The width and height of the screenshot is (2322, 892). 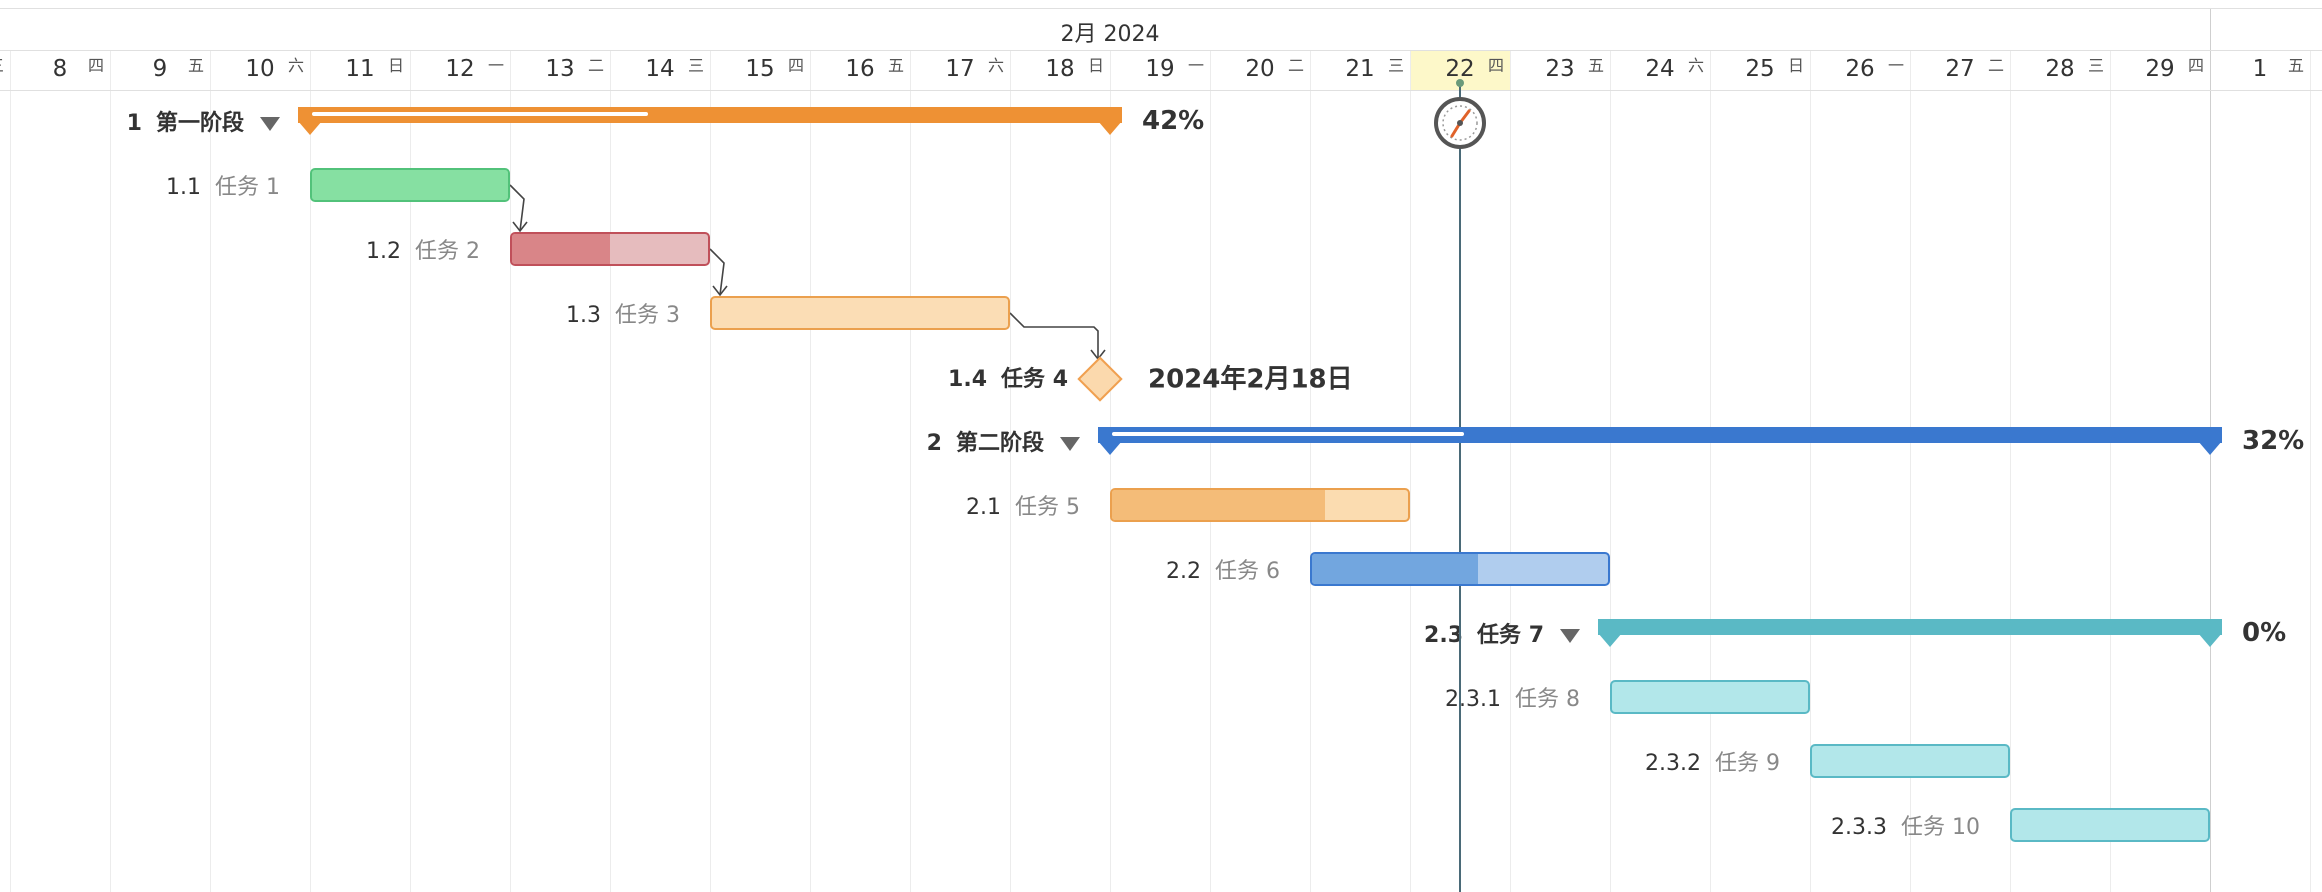 I want to click on day-cell: 23 五, so click(x=1560, y=70).